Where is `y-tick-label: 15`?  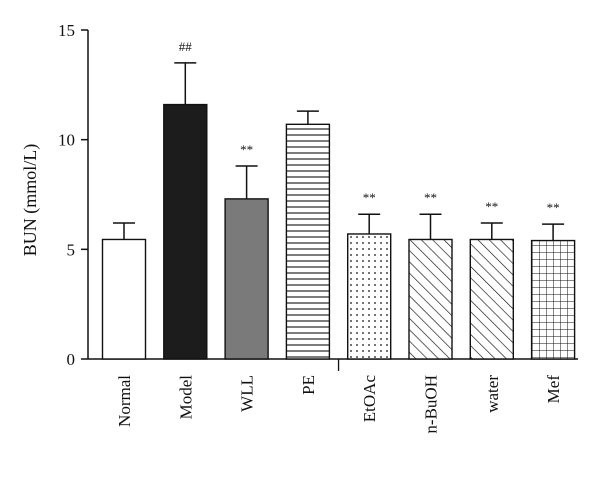
y-tick-label: 15 is located at coordinates (66, 30).